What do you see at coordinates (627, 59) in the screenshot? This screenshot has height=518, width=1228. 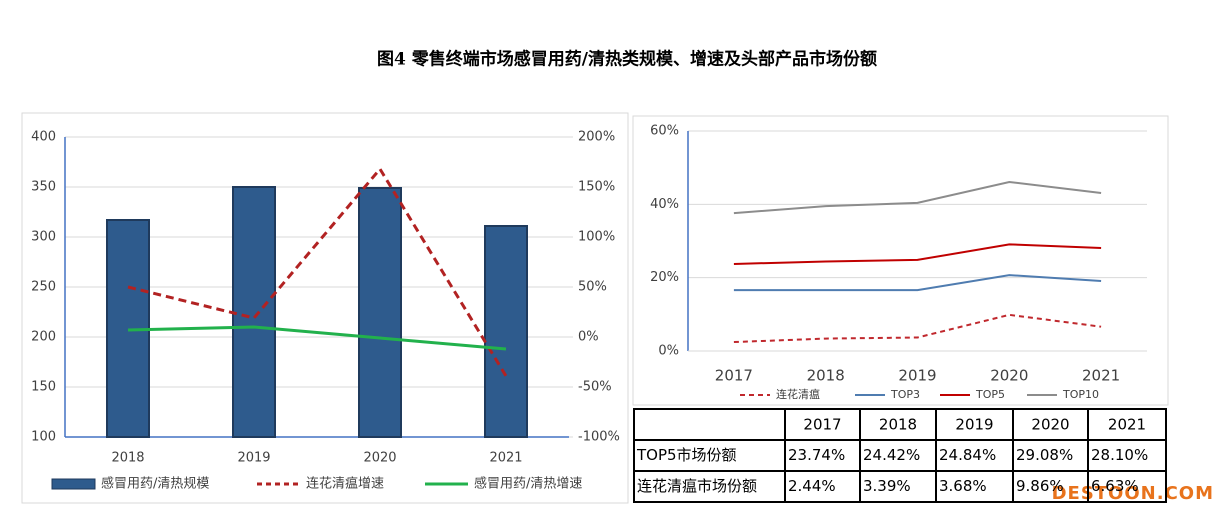 I see `figure-title: 图4 零售终端市场感冒用药/清热类规模、增速及头部产品市场份额` at bounding box center [627, 59].